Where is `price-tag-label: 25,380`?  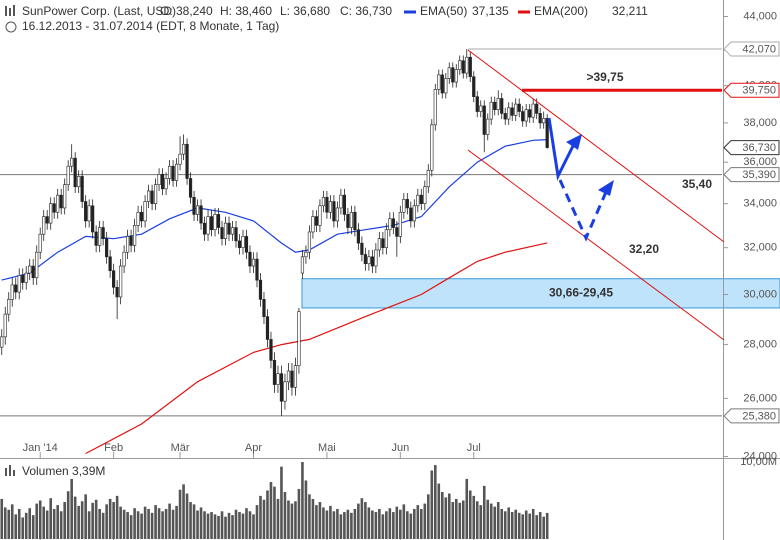 price-tag-label: 25,380 is located at coordinates (759, 416).